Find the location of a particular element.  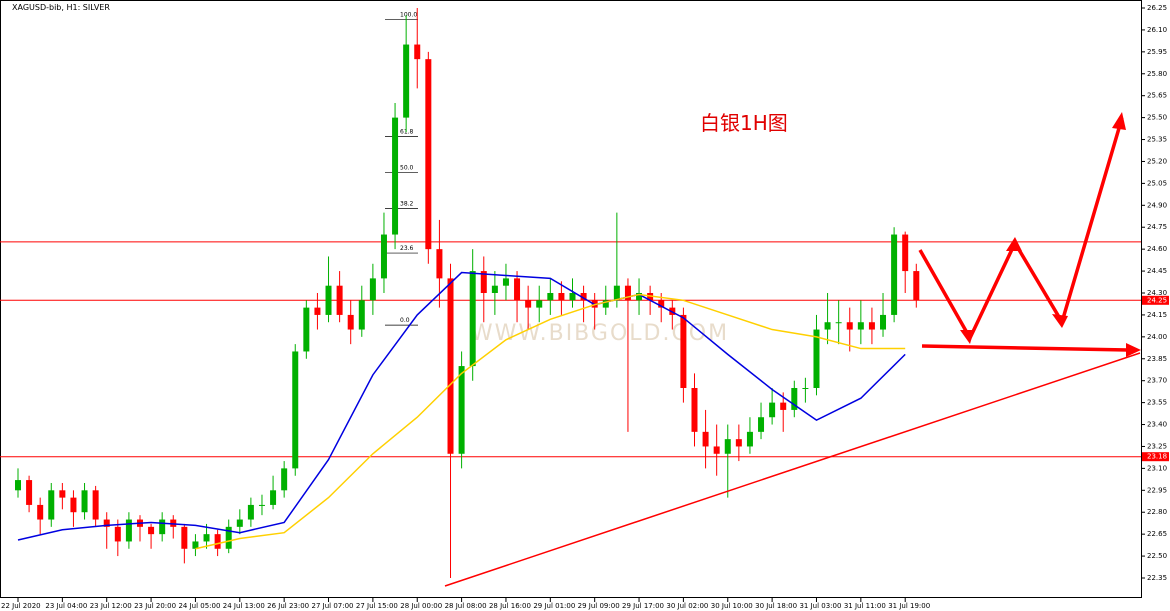

y-tick-label: 26.10 is located at coordinates (1157, 30).